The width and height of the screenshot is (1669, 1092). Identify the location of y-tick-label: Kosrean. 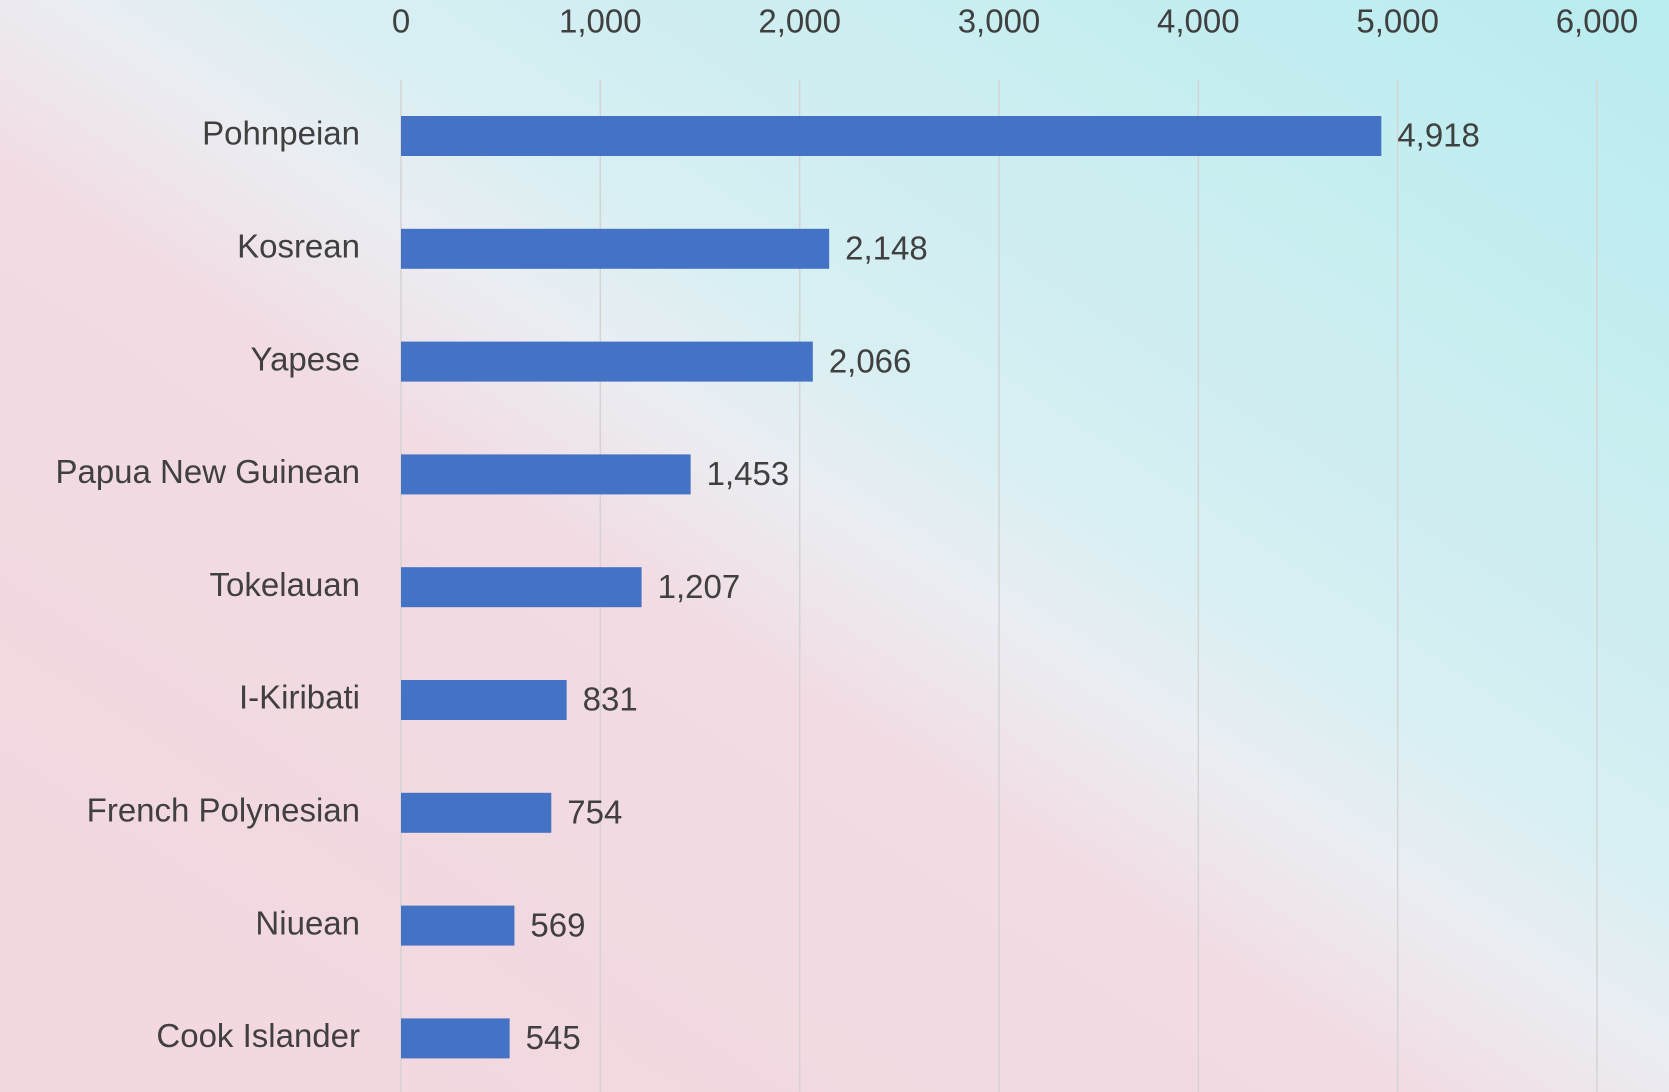
(298, 246).